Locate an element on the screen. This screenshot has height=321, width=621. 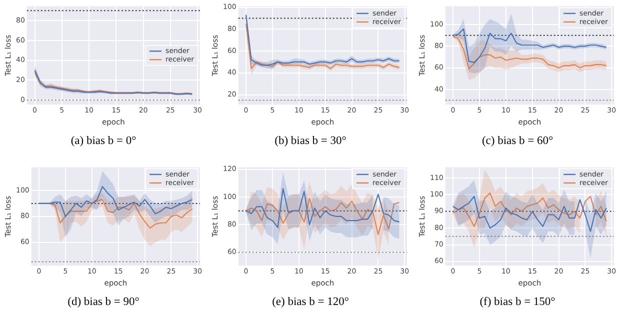
text: (d) bias b = 90° is located at coordinates (104, 302).